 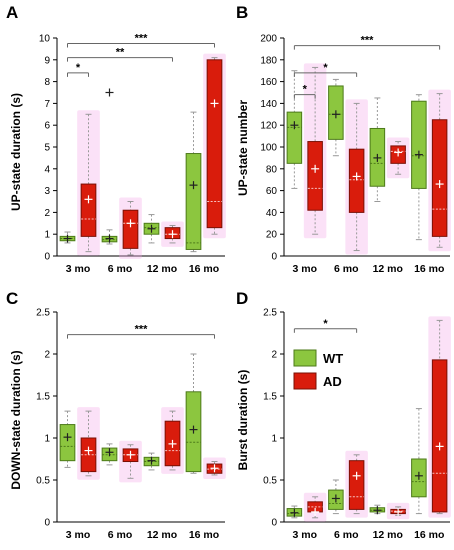 What do you see at coordinates (305, 358) in the screenshot?
I see `legend-wt-swatch` at bounding box center [305, 358].